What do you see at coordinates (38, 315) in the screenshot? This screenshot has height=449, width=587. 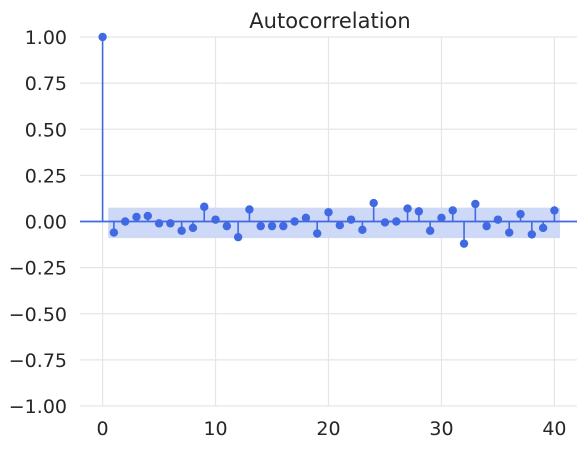 I see `y-tick-label: −0.50` at bounding box center [38, 315].